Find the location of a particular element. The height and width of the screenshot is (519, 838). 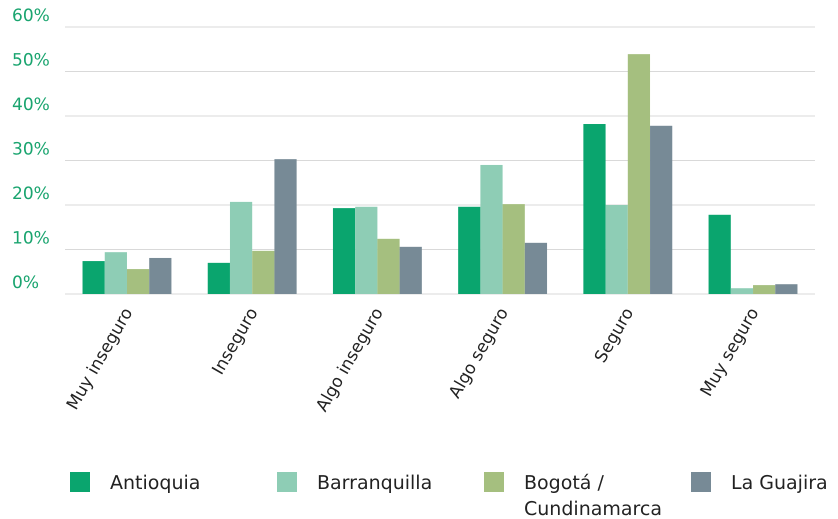

y-tick-label: 30% is located at coordinates (31, 150).